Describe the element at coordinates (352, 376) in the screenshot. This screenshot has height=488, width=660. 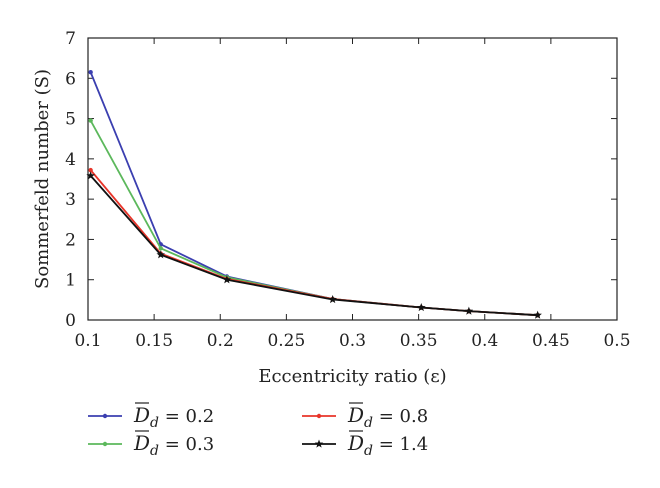
I see `x-axis-label: Eccentricity ratio (ε)` at that location.